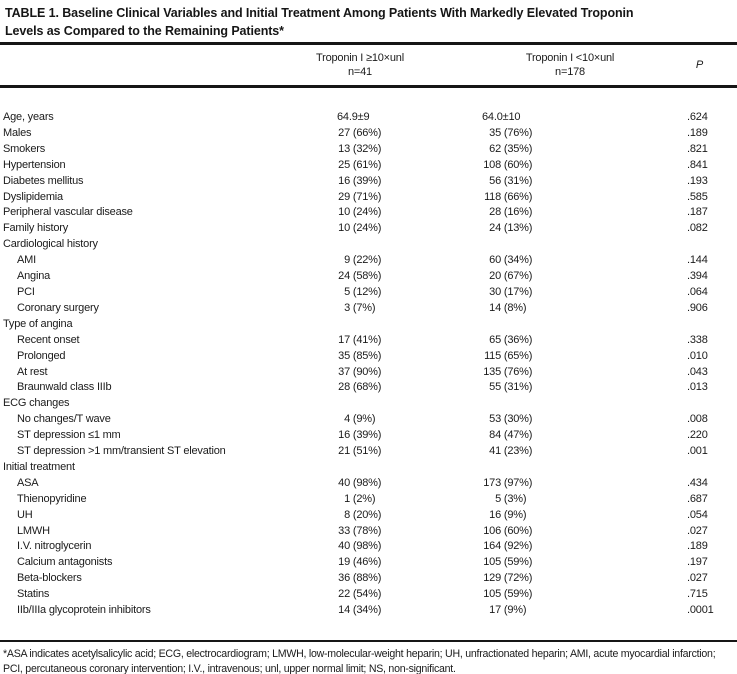 The image size is (737, 674). I want to click on value-troponin-high: 9 (22%), so click(407, 261).